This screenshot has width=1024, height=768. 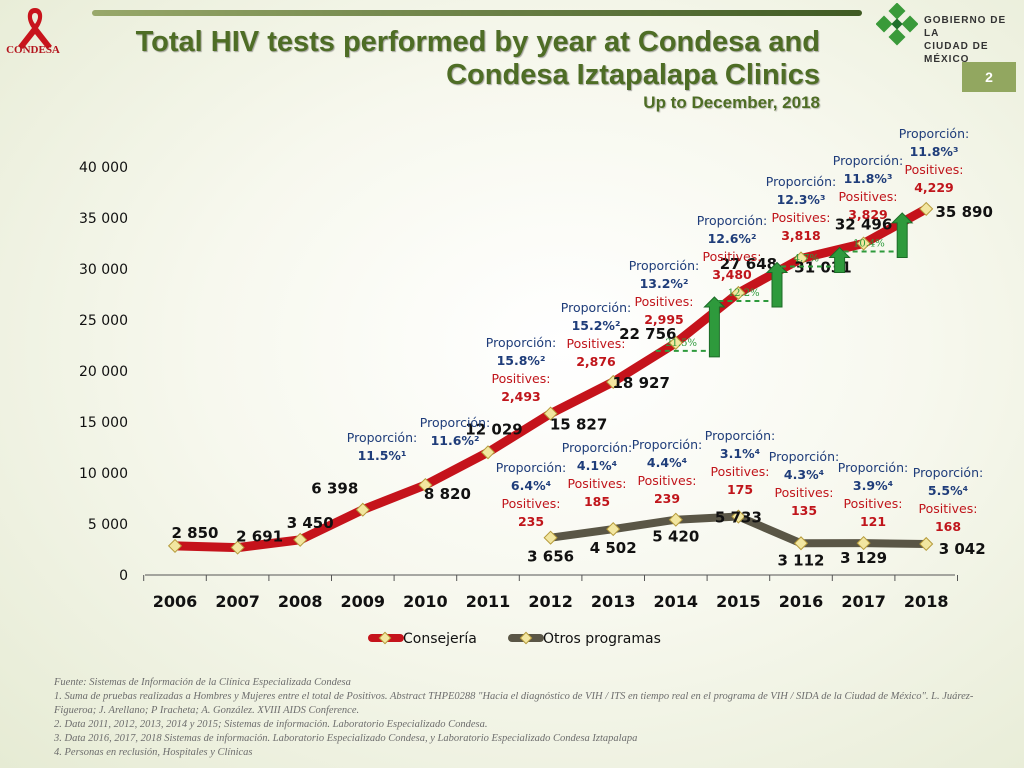 I want to click on consejeria-value-label: 3 450, so click(x=310, y=523).